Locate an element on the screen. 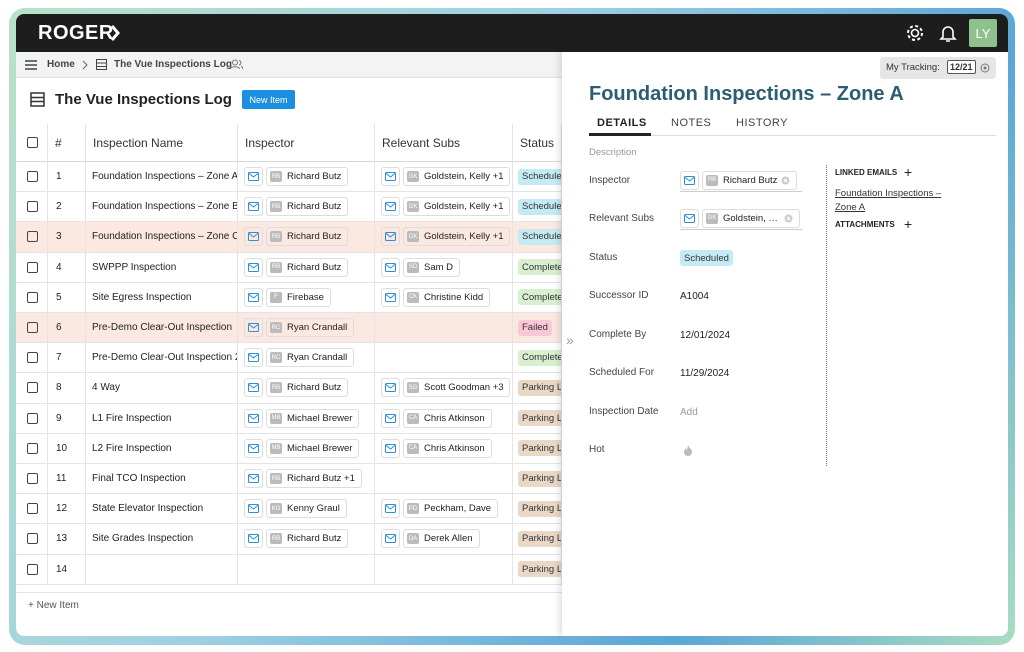 Image resolution: width=1024 pixels, height=652 pixels. inspection-name: Site Egress Inspection is located at coordinates (142, 297).